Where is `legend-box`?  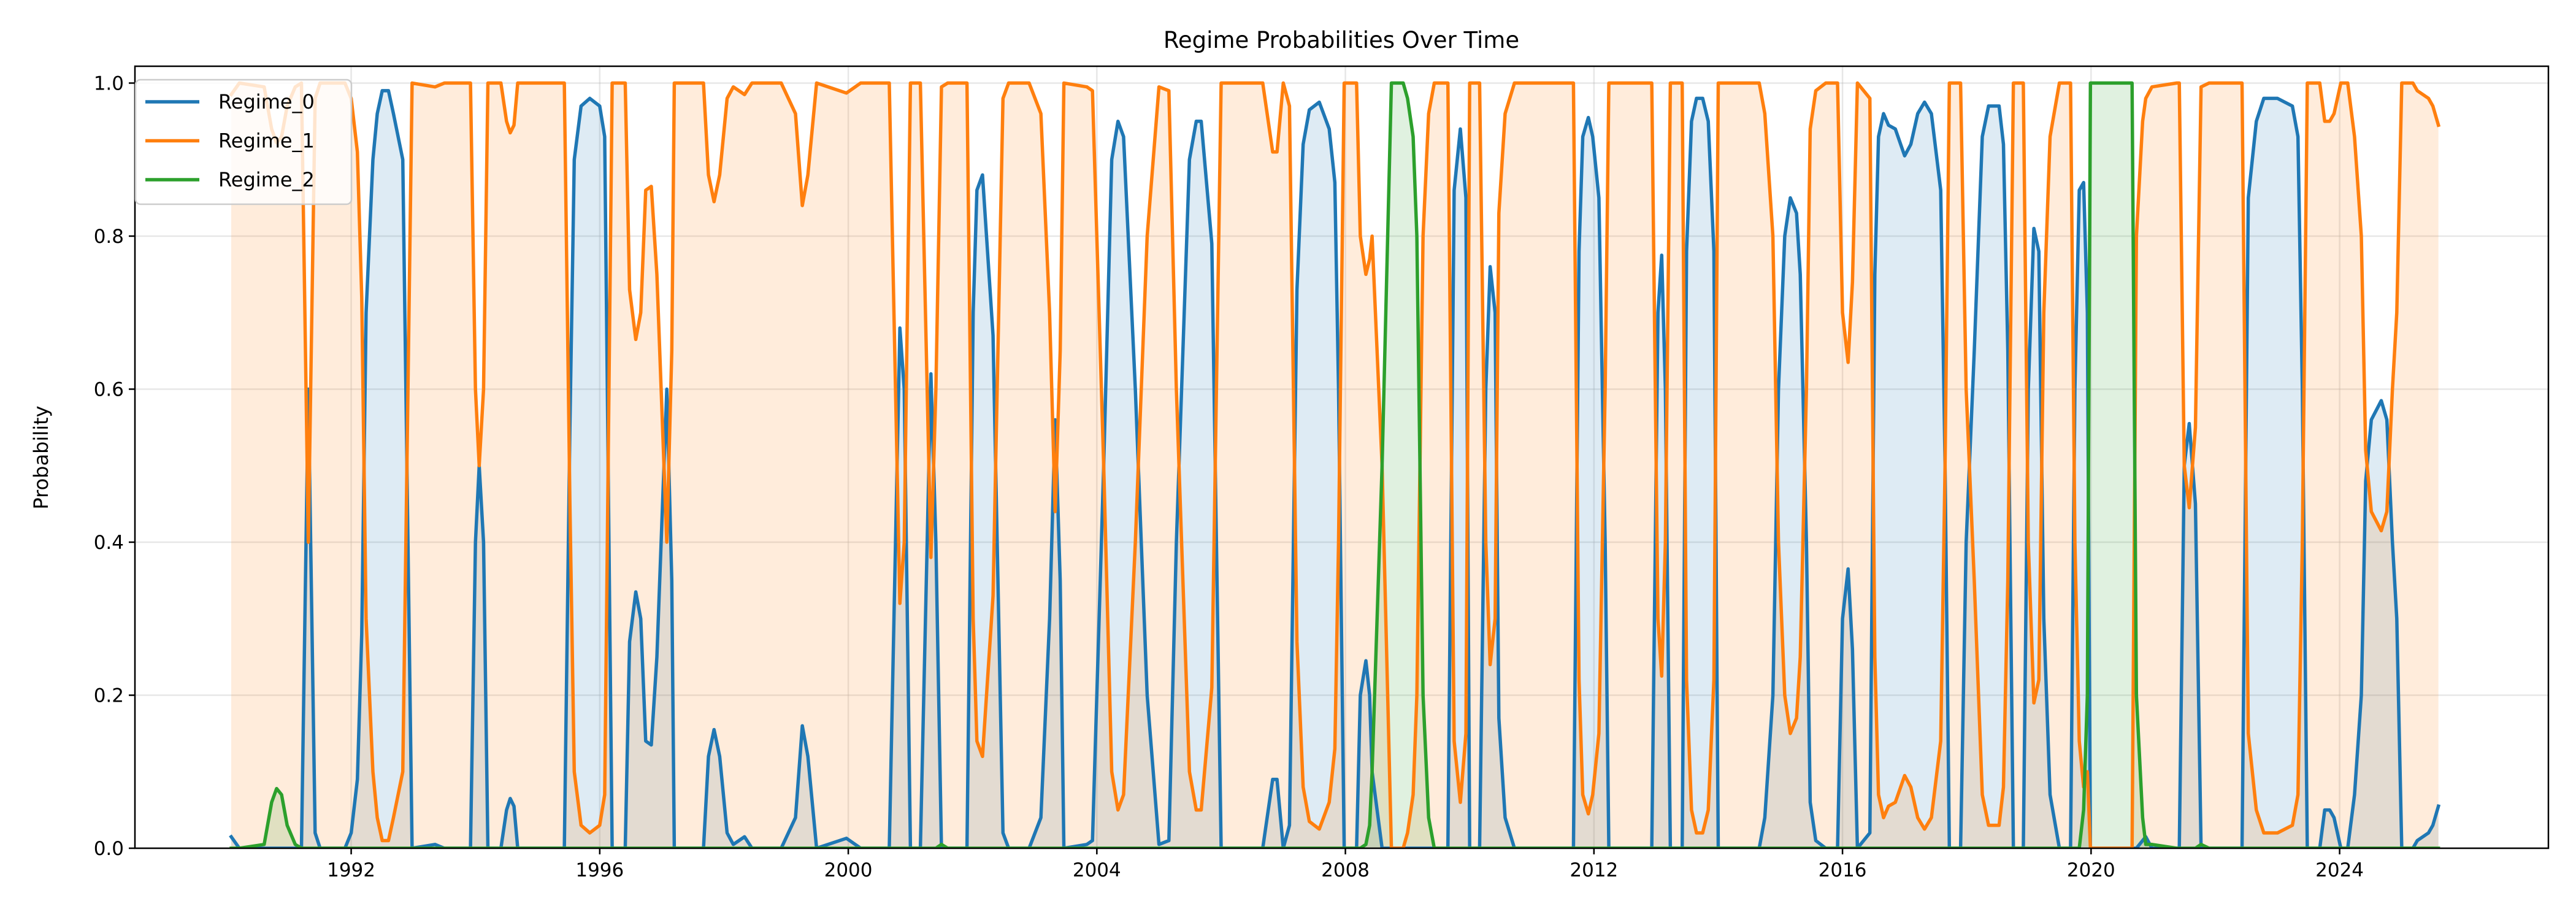
legend-box is located at coordinates (243, 142).